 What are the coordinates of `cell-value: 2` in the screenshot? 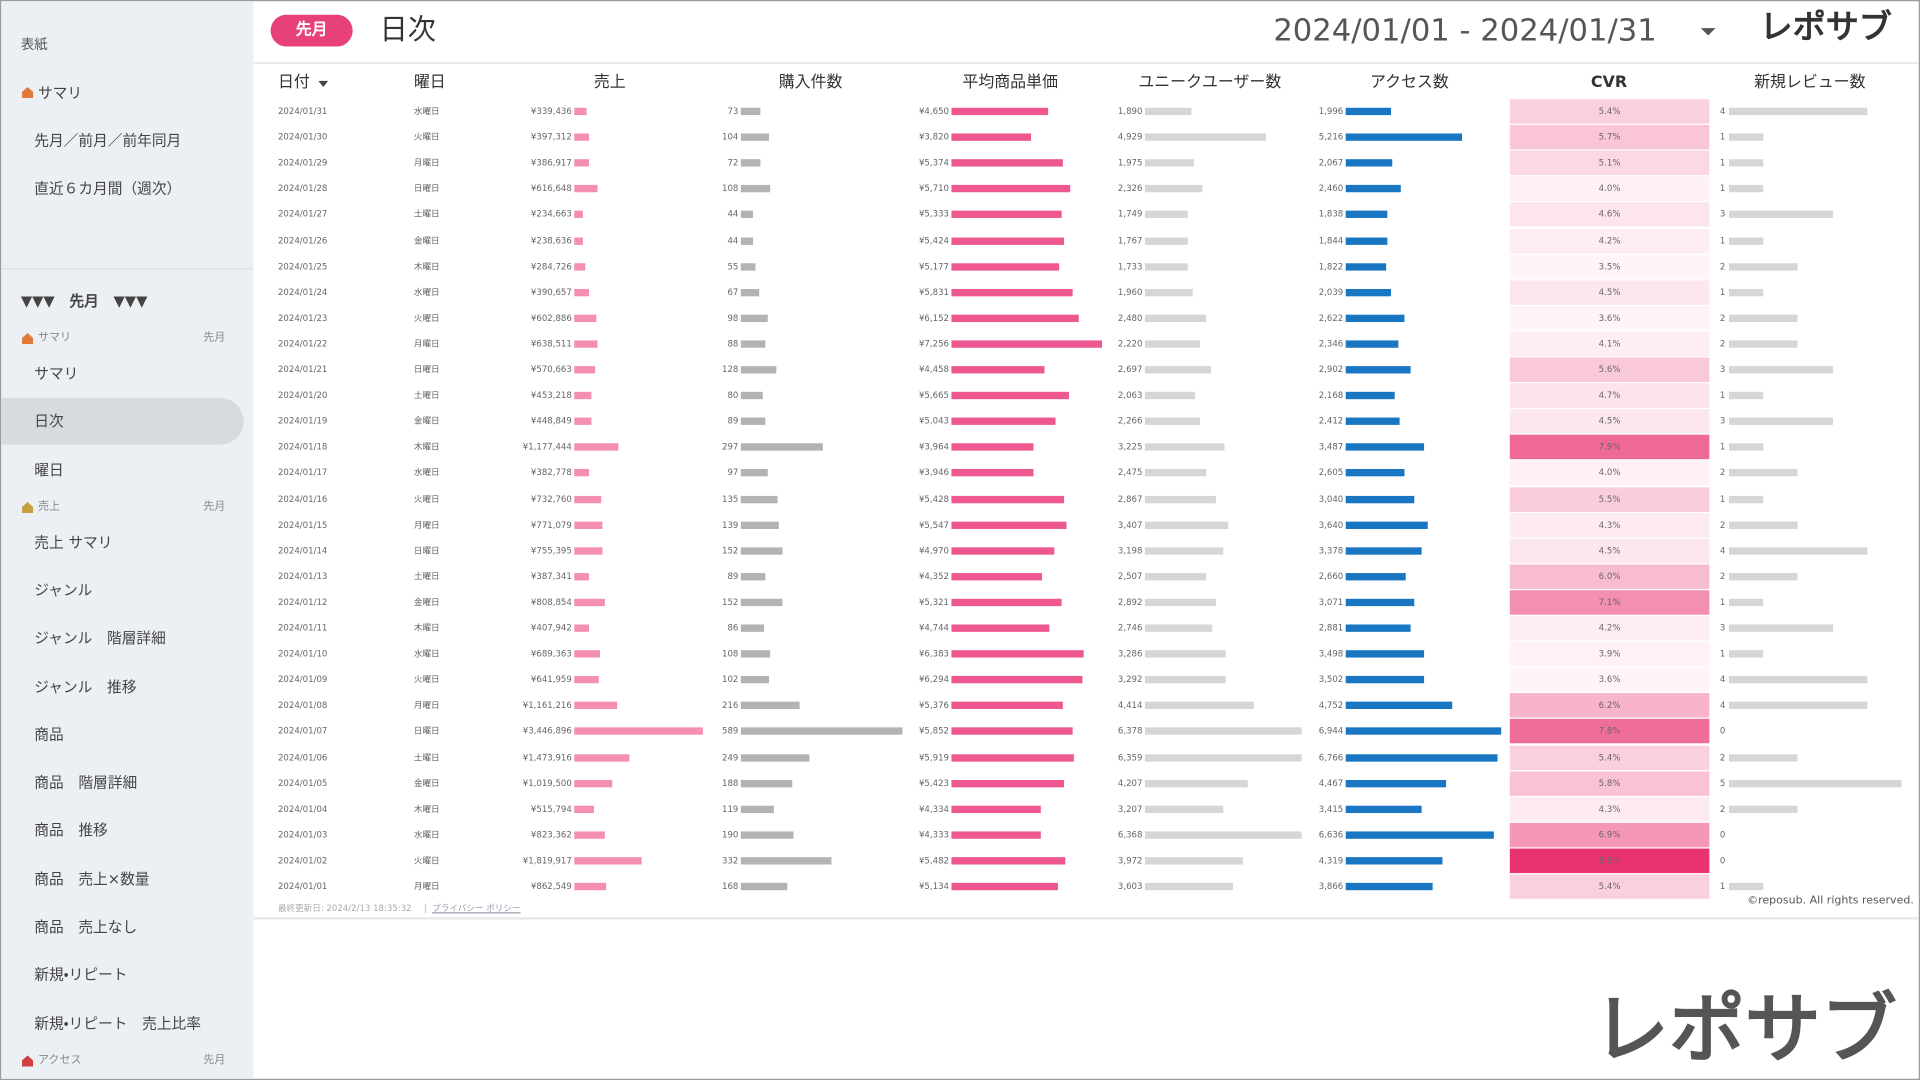 It's located at (1722, 757).